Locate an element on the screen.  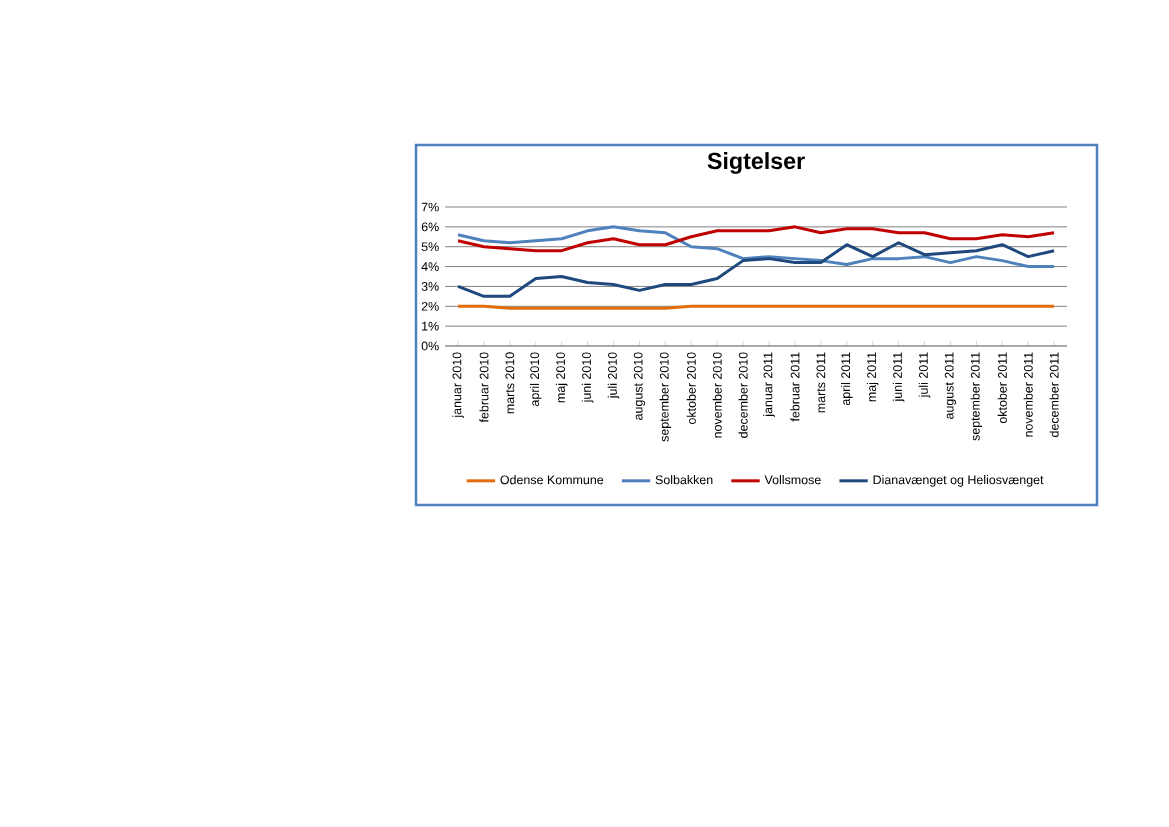
y-tick-label: 3% is located at coordinates (430, 286).